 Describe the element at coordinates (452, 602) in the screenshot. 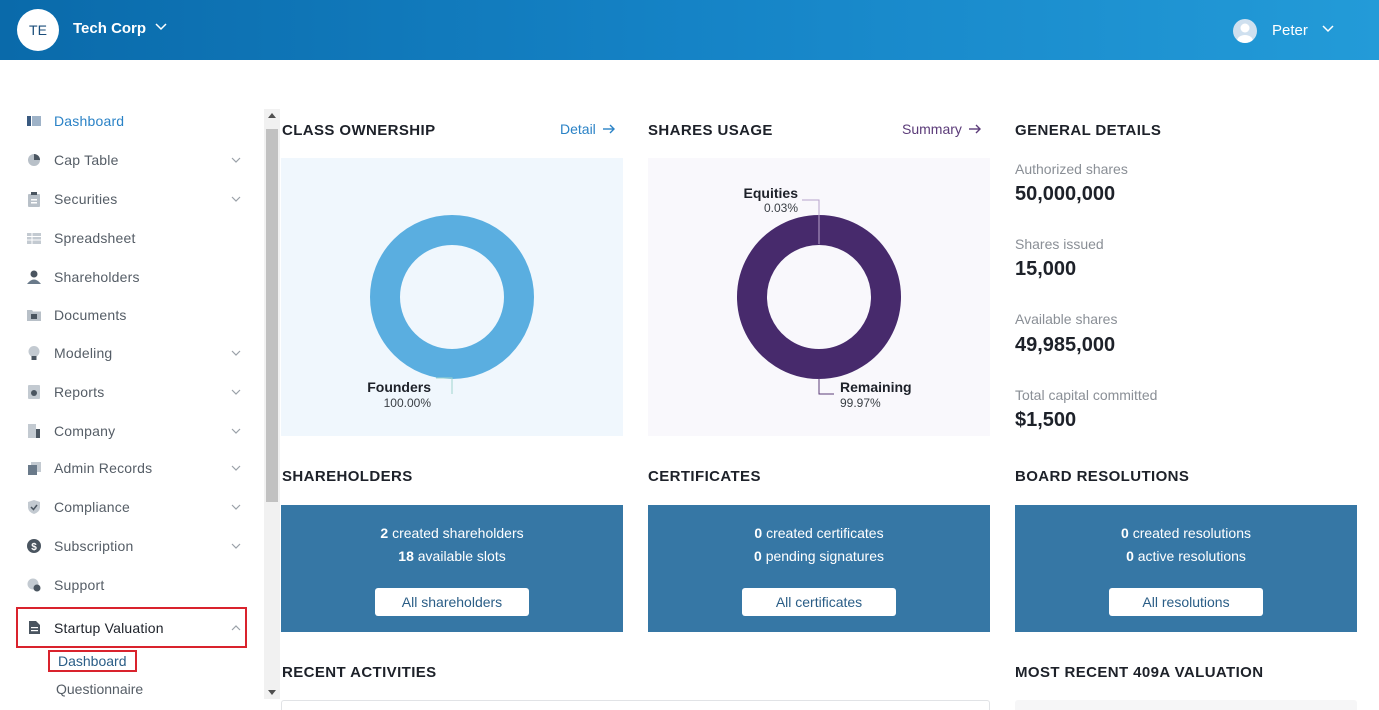

I see `all-shareholders-button: All shareholders` at that location.